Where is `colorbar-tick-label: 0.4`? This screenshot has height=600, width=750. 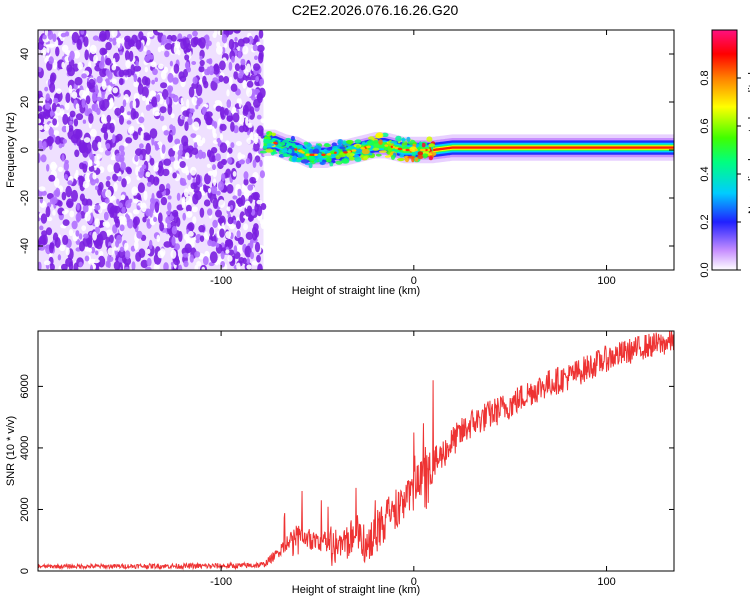 colorbar-tick-label: 0.4 is located at coordinates (705, 173).